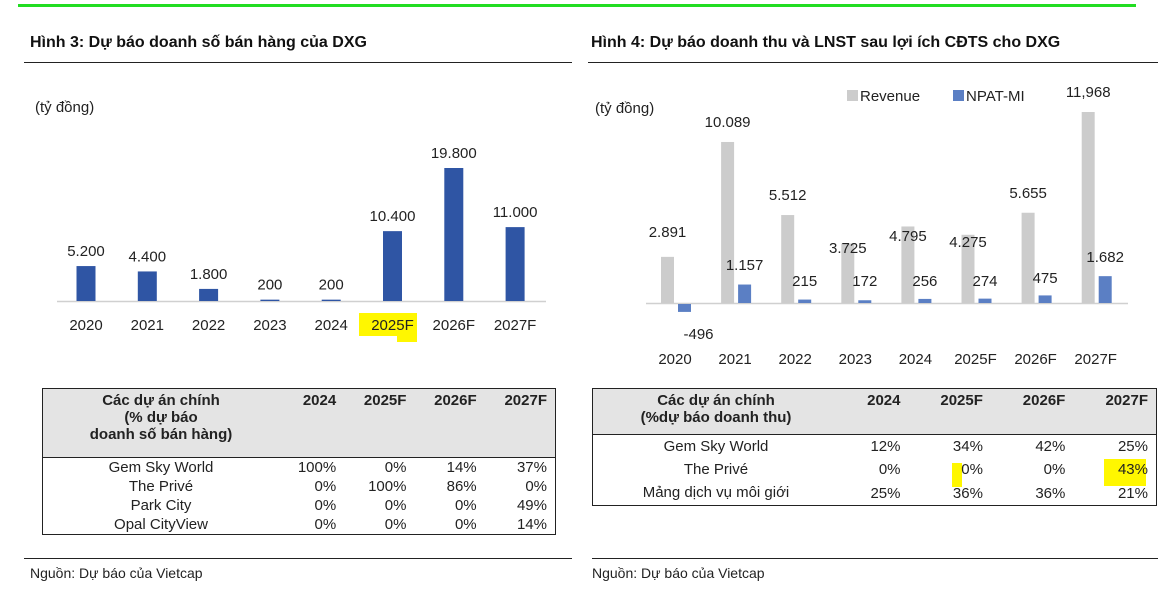  I want to click on revenue-bar-2023, so click(848, 273).